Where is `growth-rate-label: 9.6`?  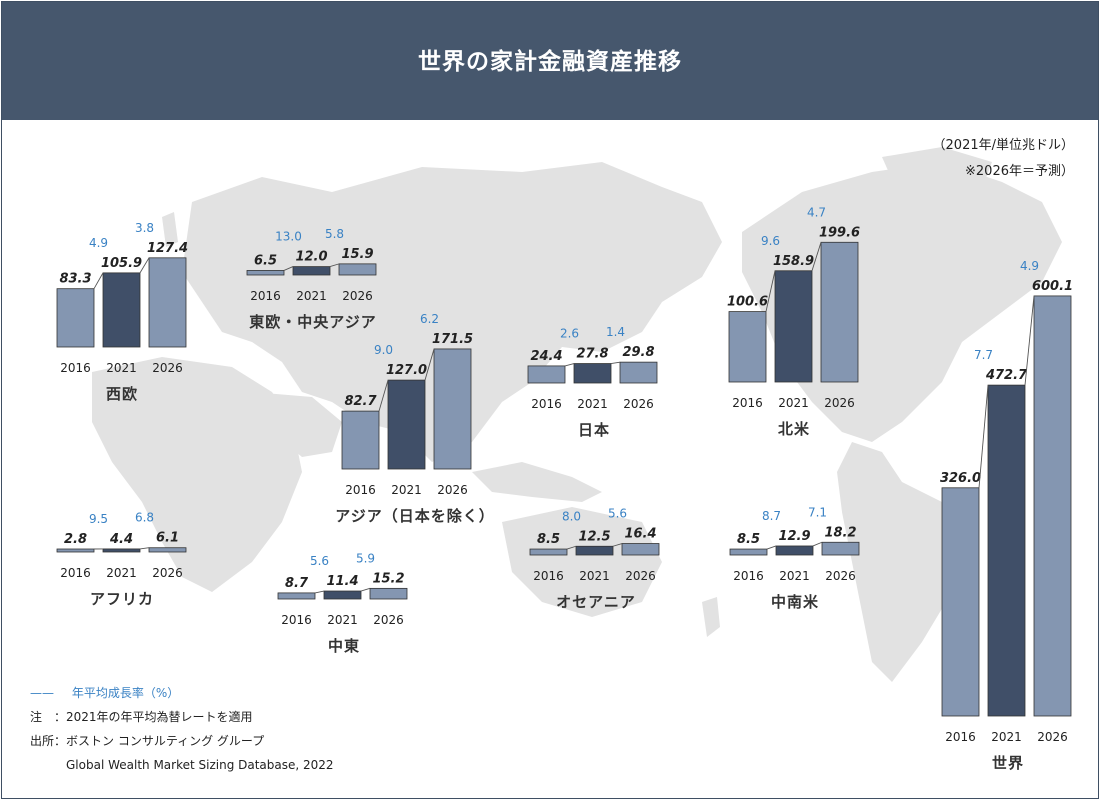
growth-rate-label: 9.6 is located at coordinates (770, 241).